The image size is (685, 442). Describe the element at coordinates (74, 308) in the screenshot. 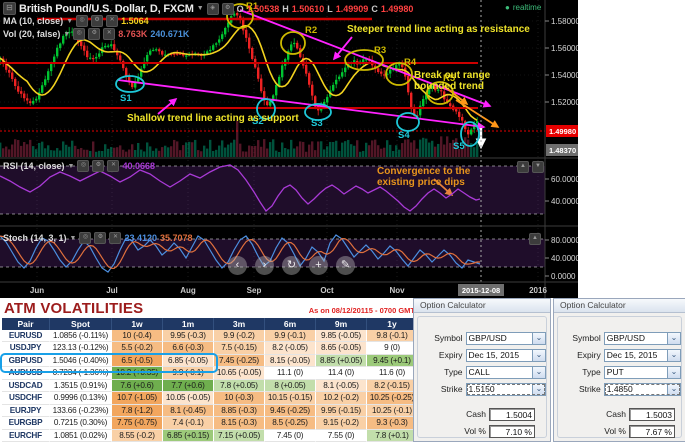

I see `atm-volatilities-title: ATM VOLATILITIES` at that location.